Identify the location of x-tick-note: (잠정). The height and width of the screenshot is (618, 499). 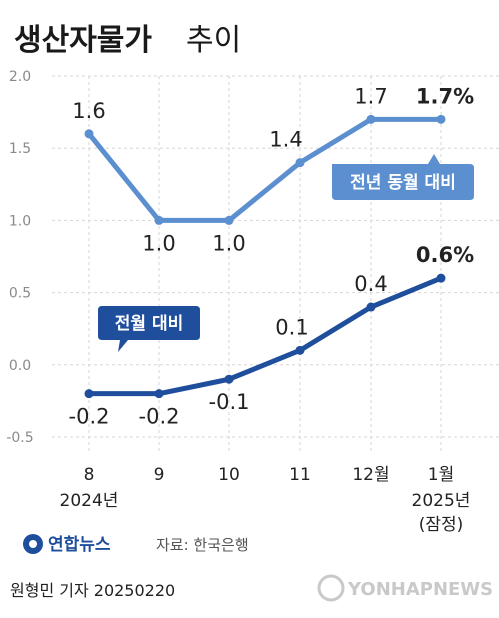
(441, 525).